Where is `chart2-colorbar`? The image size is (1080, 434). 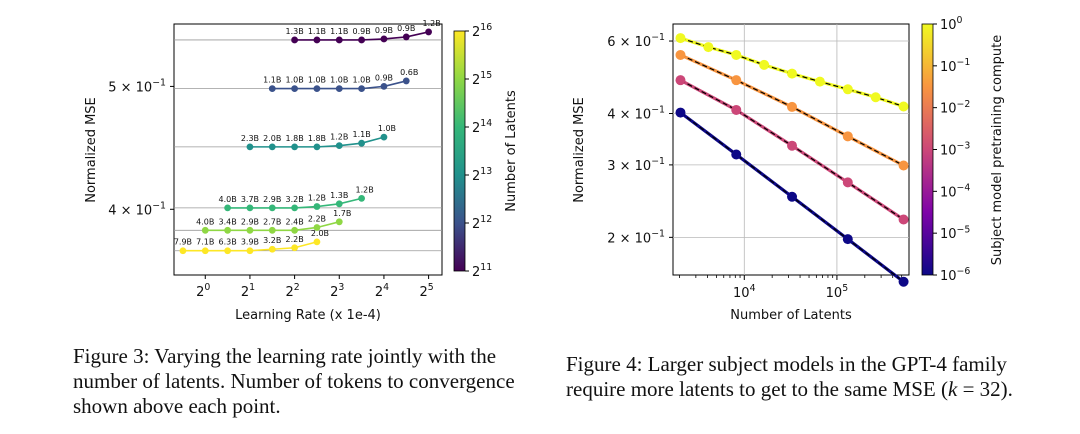 chart2-colorbar is located at coordinates (927, 149).